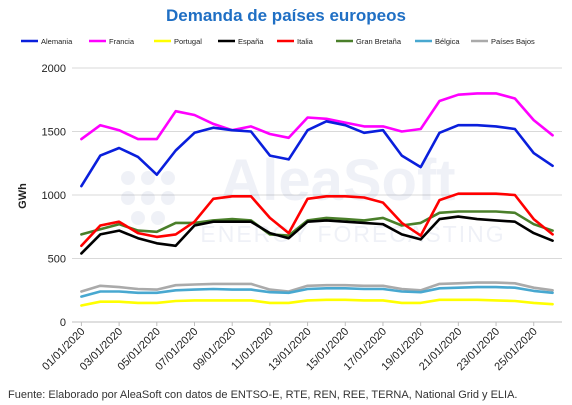 This screenshot has height=405, width=572. I want to click on y-tick-label: 2000, so click(54, 69).